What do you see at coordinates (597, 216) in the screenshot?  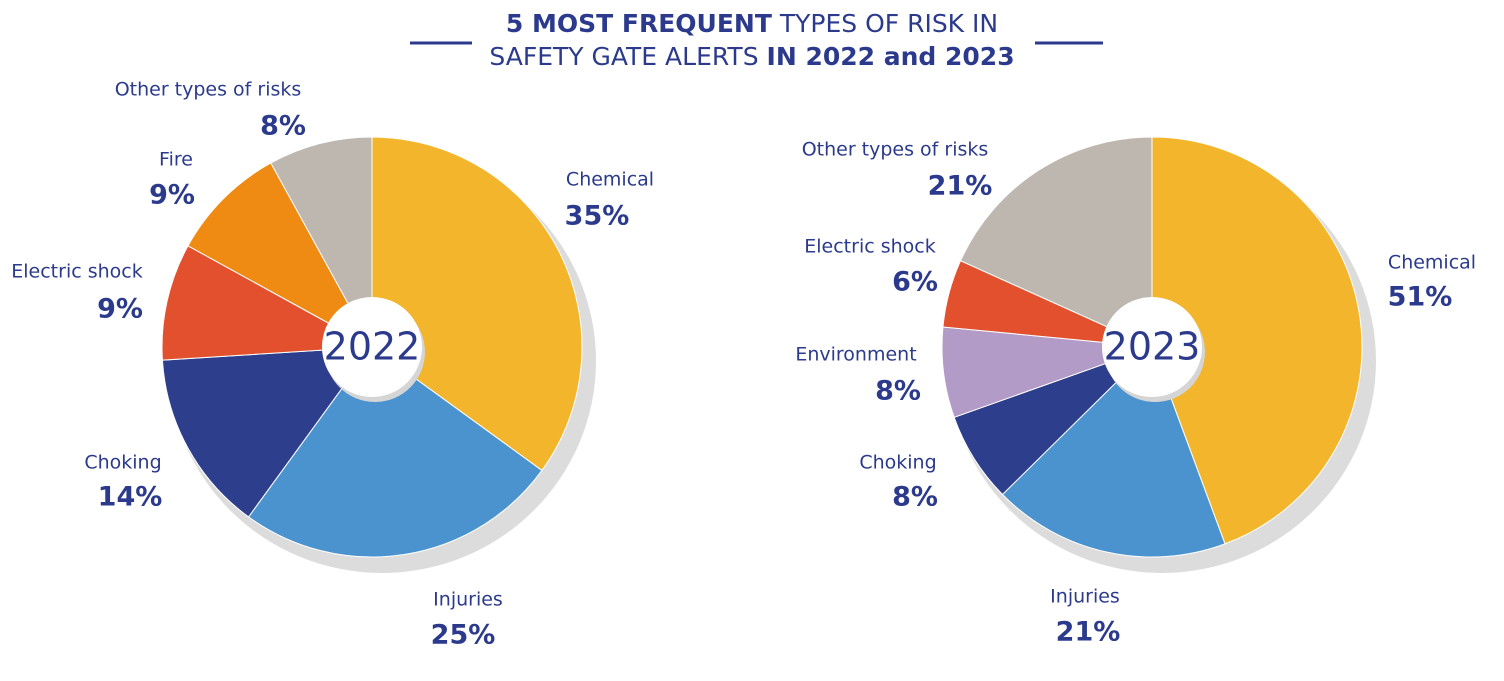 I see `slice-value: 35%` at bounding box center [597, 216].